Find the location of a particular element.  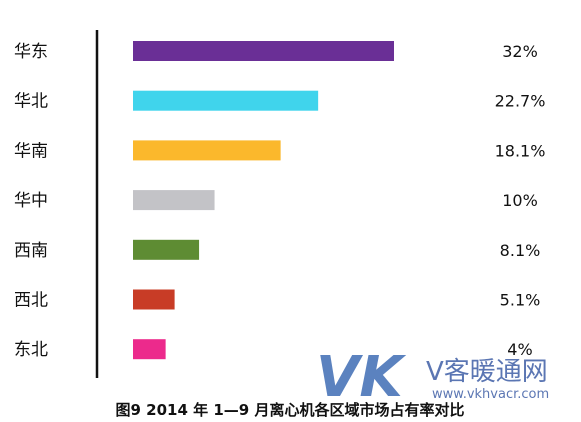

category-label: 华中 is located at coordinates (31, 201).